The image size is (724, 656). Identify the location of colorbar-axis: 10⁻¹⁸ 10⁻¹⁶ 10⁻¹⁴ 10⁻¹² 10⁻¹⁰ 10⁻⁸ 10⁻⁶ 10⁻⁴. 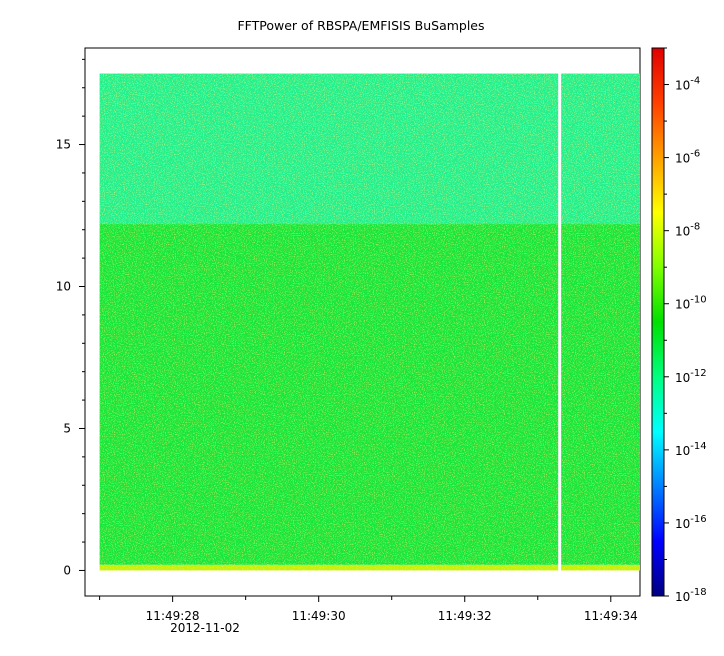
(685, 325).